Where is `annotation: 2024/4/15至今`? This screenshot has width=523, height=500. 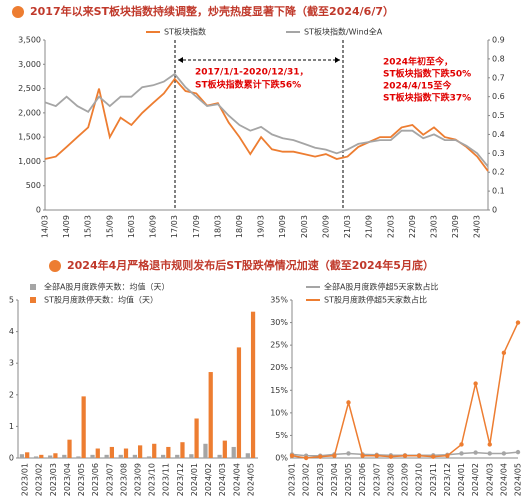
annotation: 2024/4/15至今 is located at coordinates (417, 86).